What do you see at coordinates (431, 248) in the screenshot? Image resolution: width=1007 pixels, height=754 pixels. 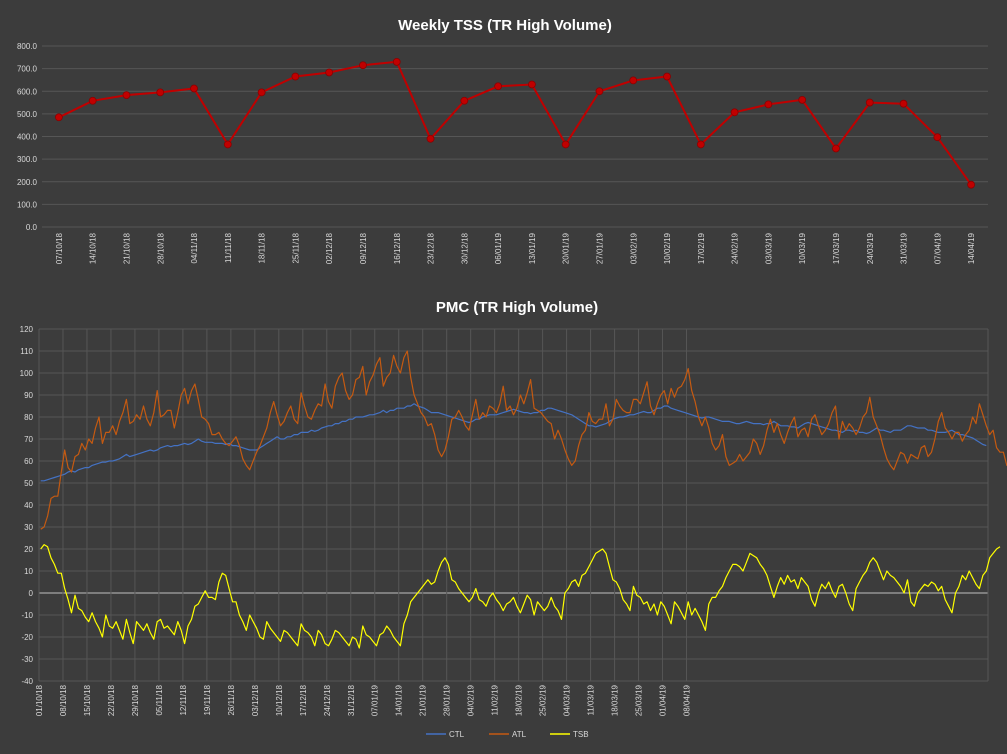 I see `x-tick-label: 23/12/18` at bounding box center [431, 248].